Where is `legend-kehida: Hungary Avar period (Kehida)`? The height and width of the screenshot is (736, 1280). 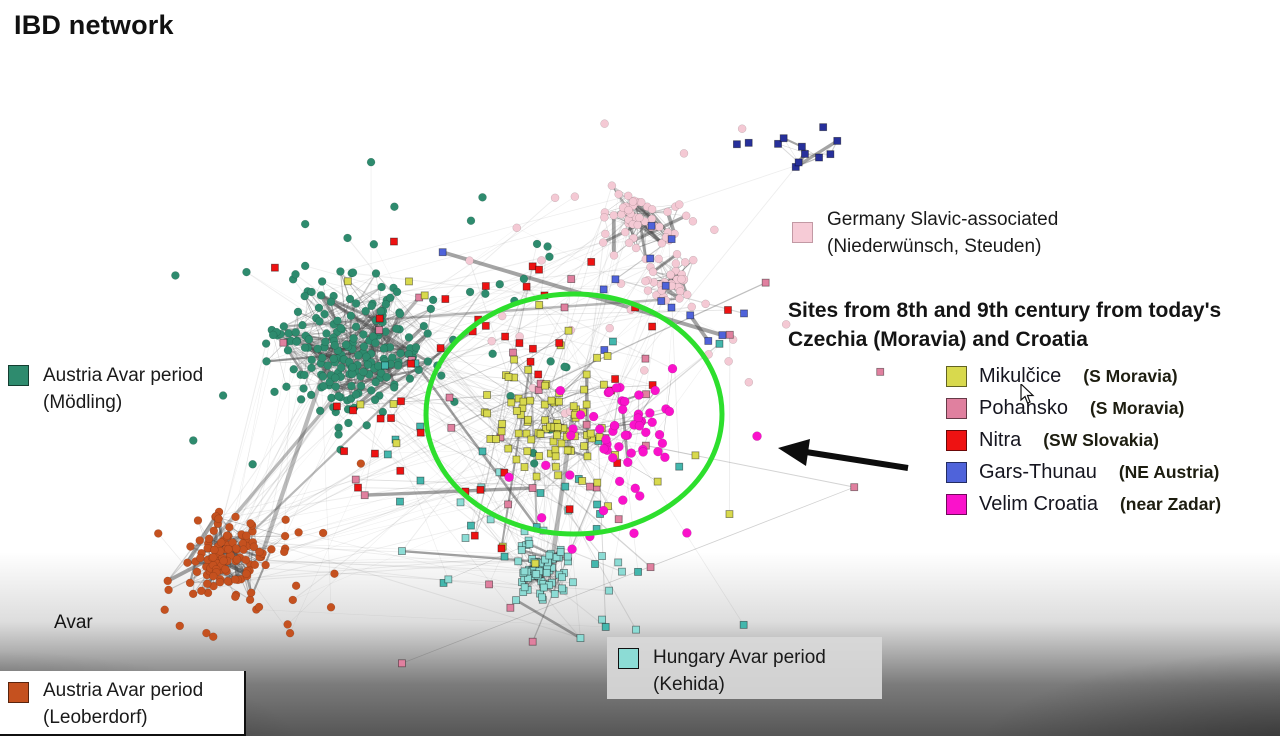 legend-kehida: Hungary Avar period (Kehida) is located at coordinates (744, 668).